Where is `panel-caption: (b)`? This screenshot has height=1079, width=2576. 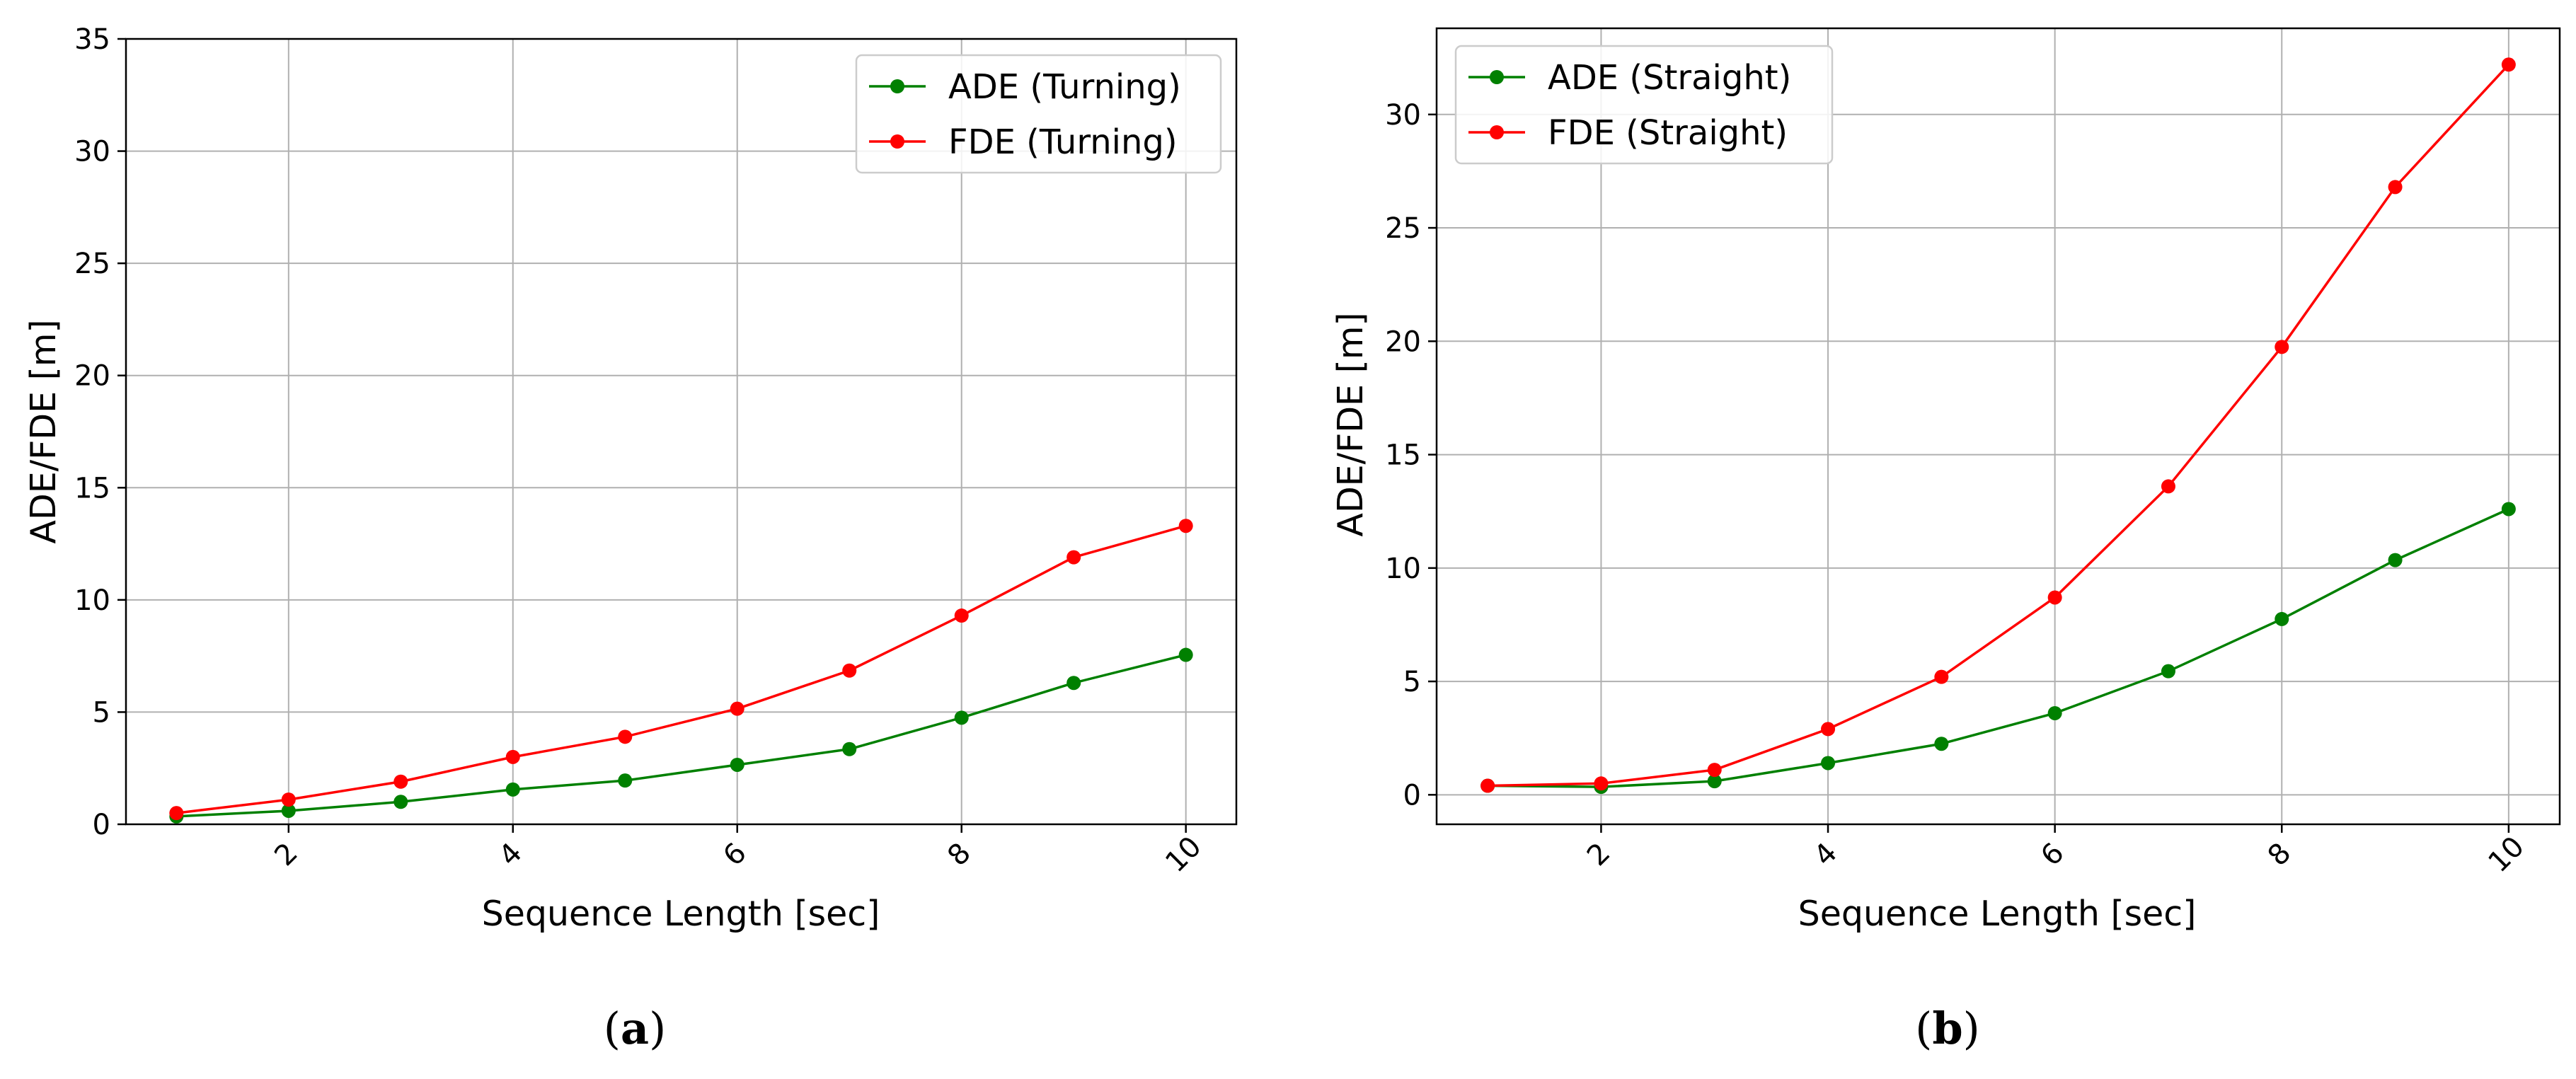
panel-caption: (b) is located at coordinates (1948, 1028).